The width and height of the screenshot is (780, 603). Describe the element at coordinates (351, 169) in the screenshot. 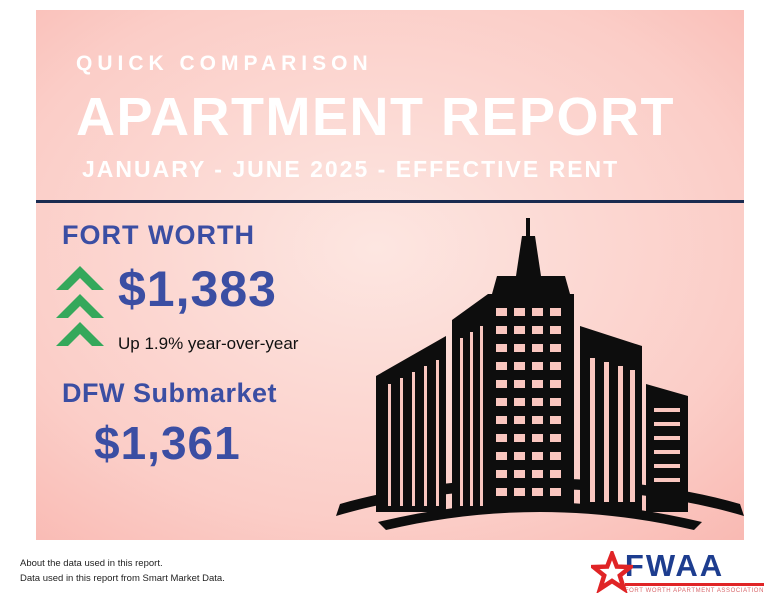

I see `subtitle-text: JANUARY - JUNE 2025 - EFFECTIVE RENT` at that location.